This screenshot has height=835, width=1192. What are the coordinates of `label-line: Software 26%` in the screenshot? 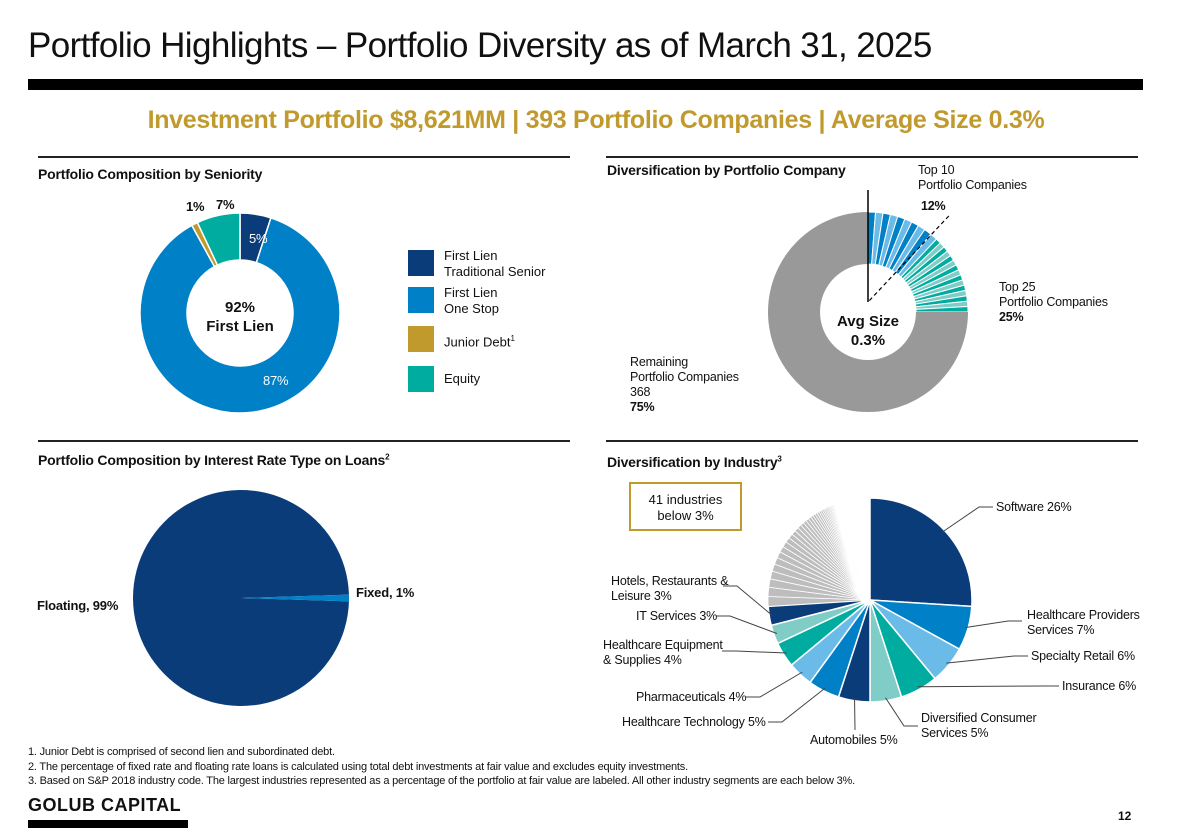 It's located at (1034, 507).